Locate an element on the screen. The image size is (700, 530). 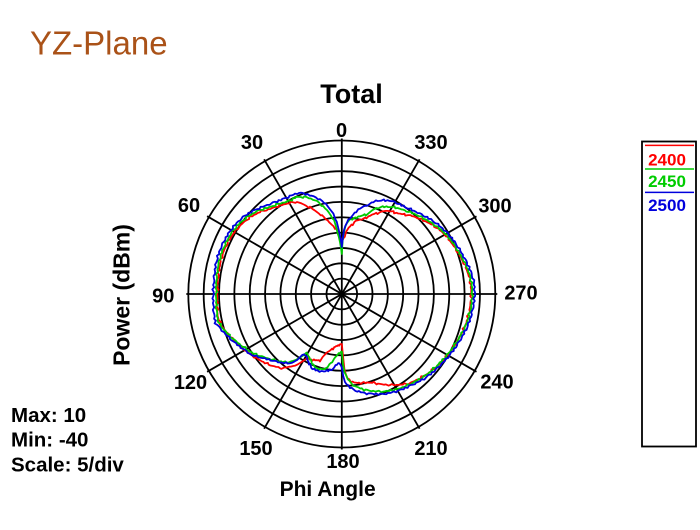
svg-text: Total is located at coordinates (351, 94).